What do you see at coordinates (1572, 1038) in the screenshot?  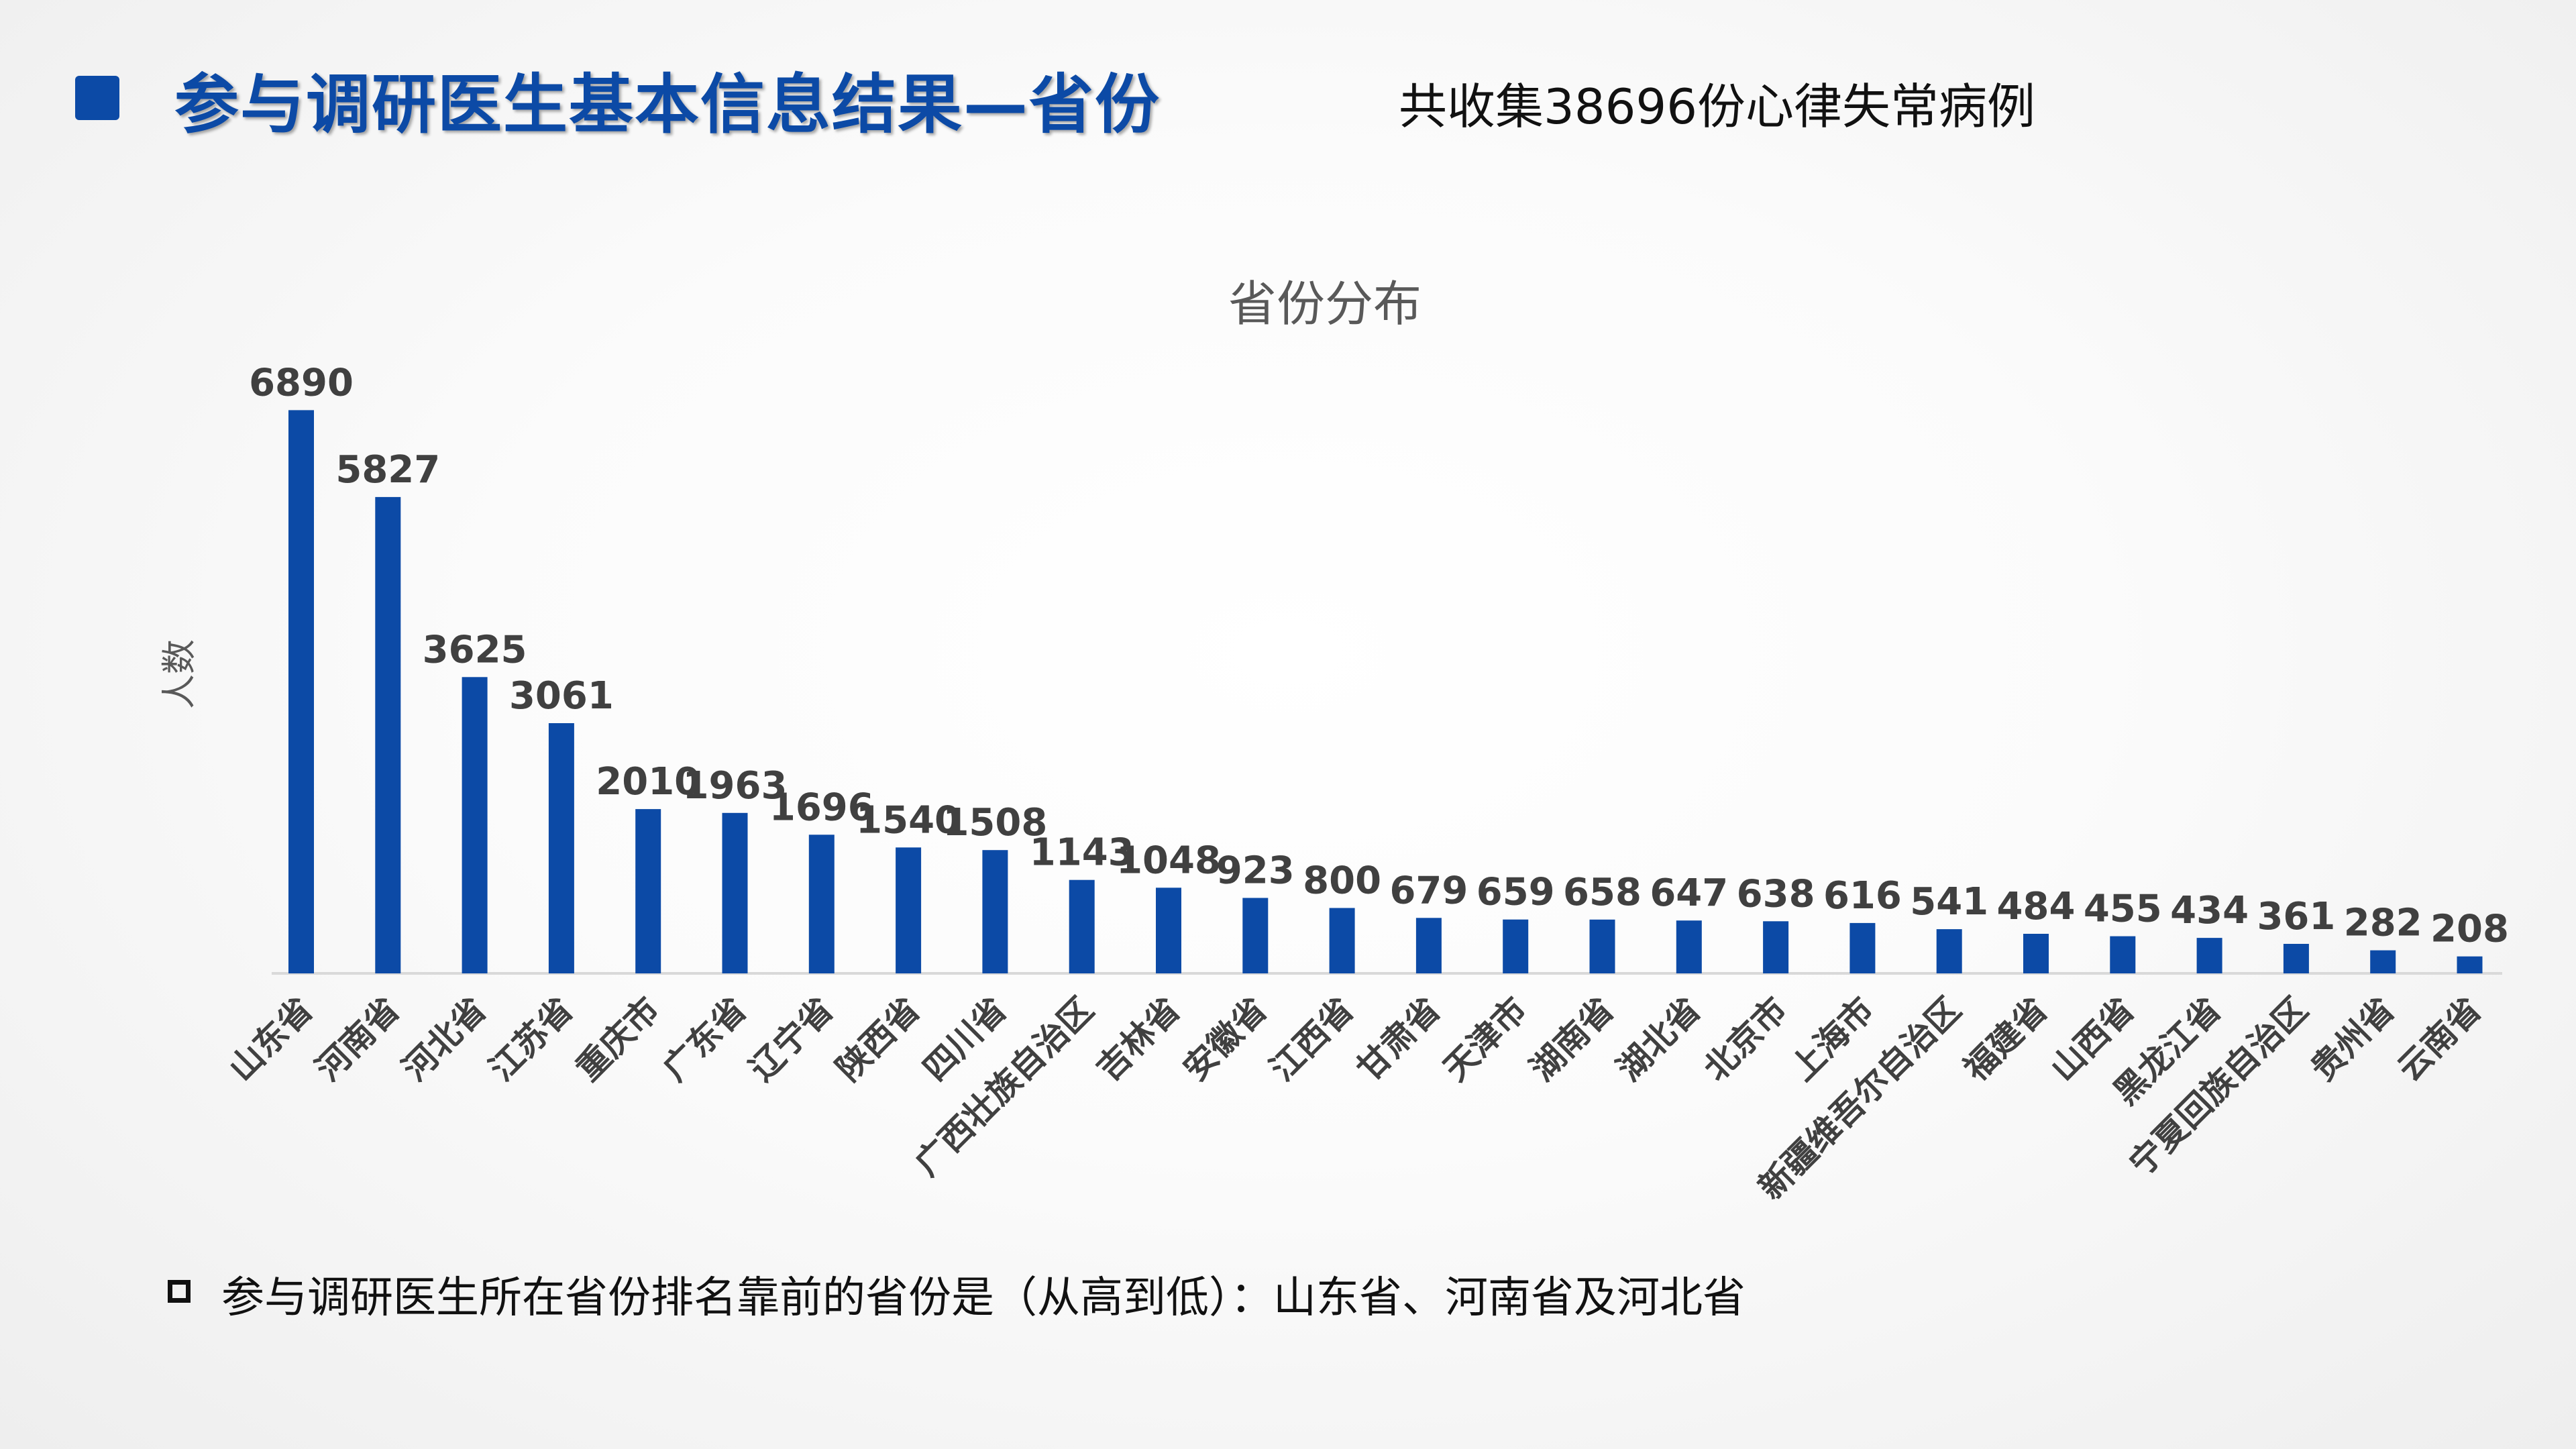 I see `x-tick-label: 湖南省` at bounding box center [1572, 1038].